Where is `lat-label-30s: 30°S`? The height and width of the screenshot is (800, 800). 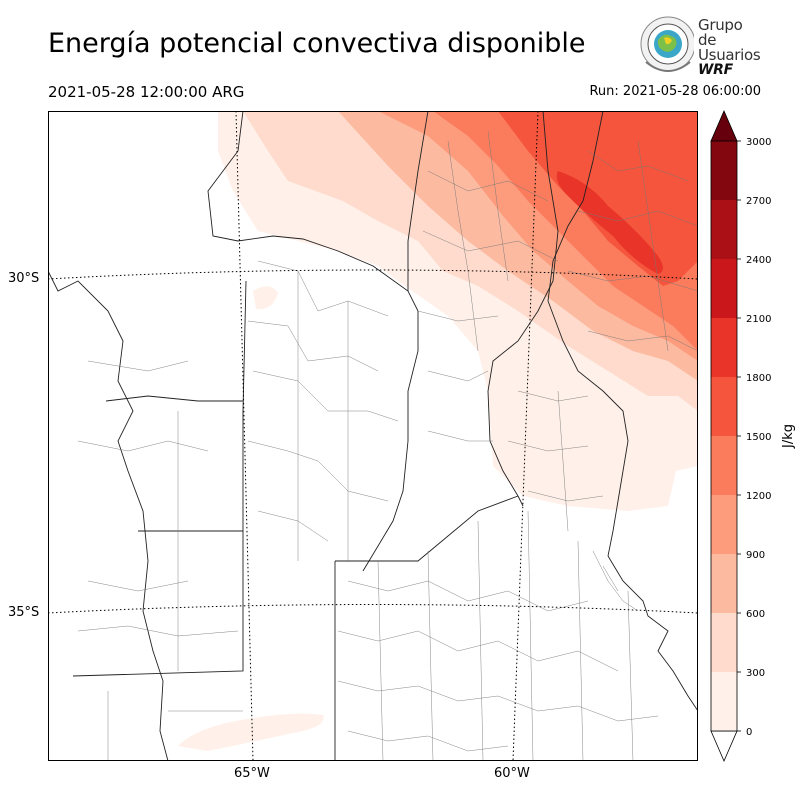
lat-label-30s: 30°S is located at coordinates (24, 278).